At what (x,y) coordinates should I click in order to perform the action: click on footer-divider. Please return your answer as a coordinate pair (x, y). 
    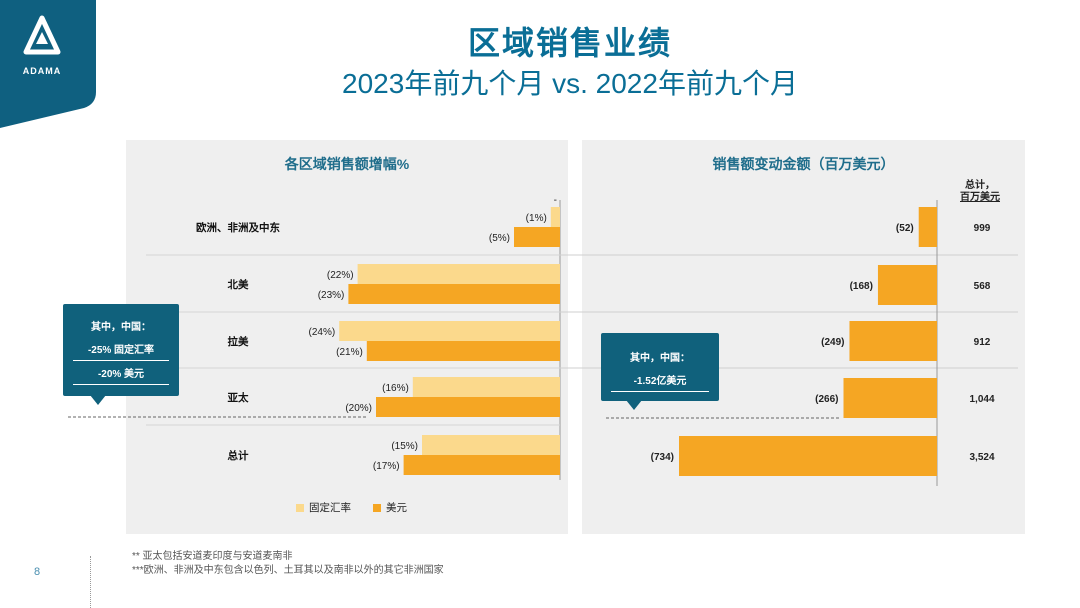
    Looking at the image, I should click on (90, 582).